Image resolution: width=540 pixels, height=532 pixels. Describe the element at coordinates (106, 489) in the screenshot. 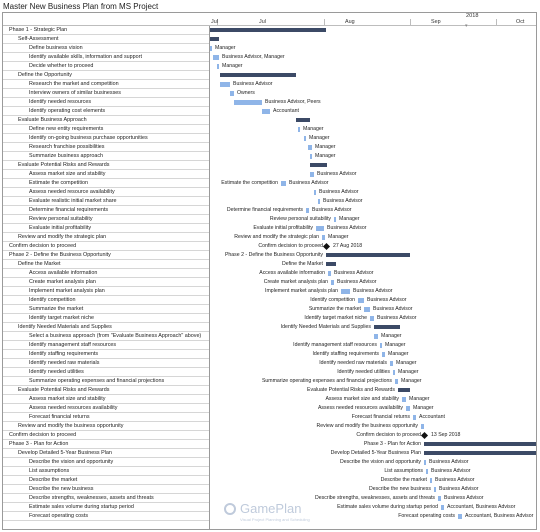

I see `task-row: Describe the new business` at that location.